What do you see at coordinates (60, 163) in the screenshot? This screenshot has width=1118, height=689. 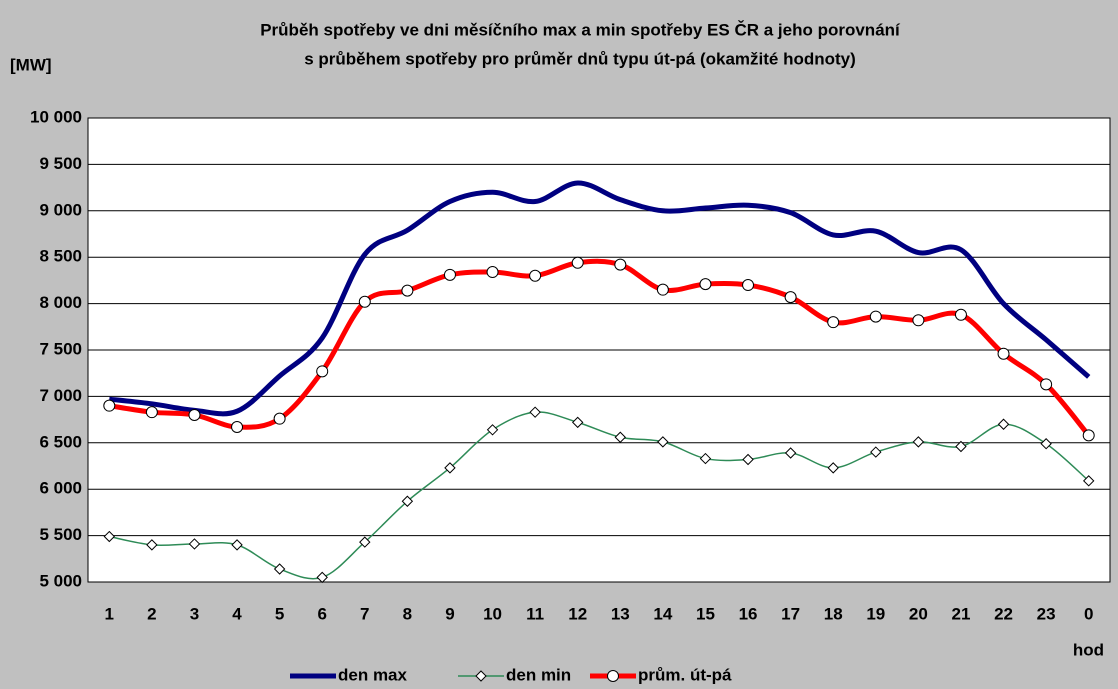 I see `y-tick-label: 9 500` at bounding box center [60, 163].